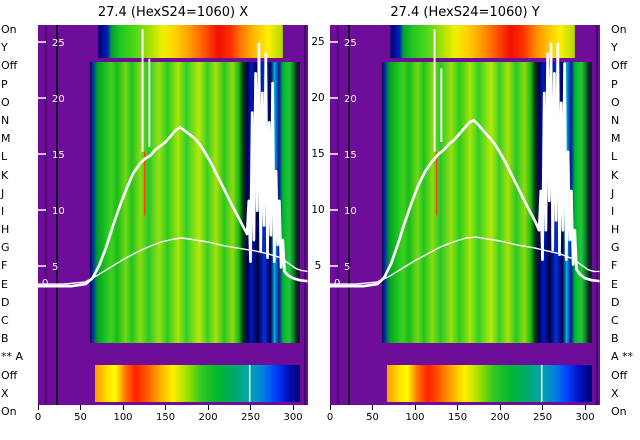 The height and width of the screenshot is (440, 640). What do you see at coordinates (625, 220) in the screenshot?
I see `right-element-label-column: On Y Off P O N M L K J I H G F E D C B A ** Off X On` at bounding box center [625, 220].